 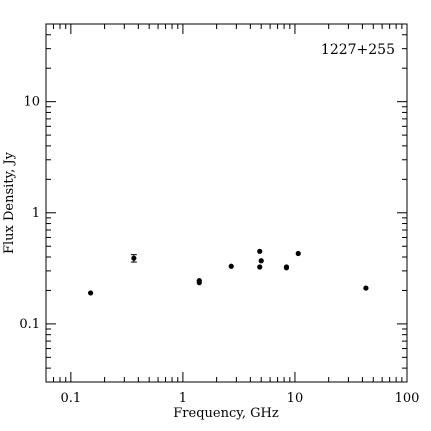 What do you see at coordinates (407, 398) in the screenshot?
I see `x-tick-label: 100` at bounding box center [407, 398].